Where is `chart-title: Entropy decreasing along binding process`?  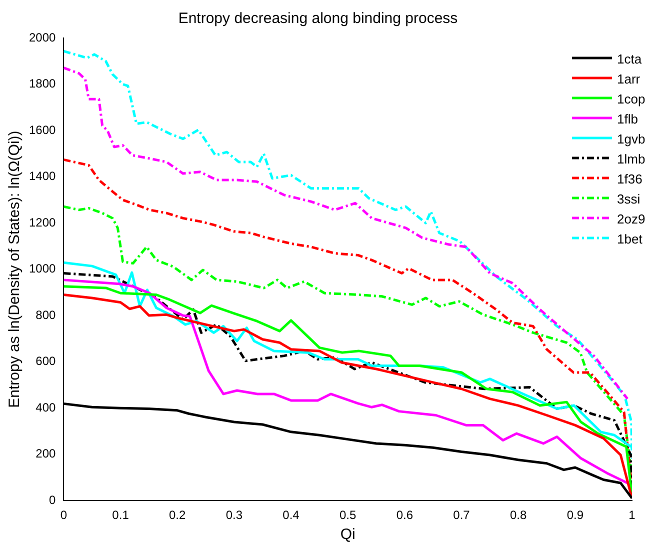 chart-title: Entropy decreasing along binding process is located at coordinates (318, 19).